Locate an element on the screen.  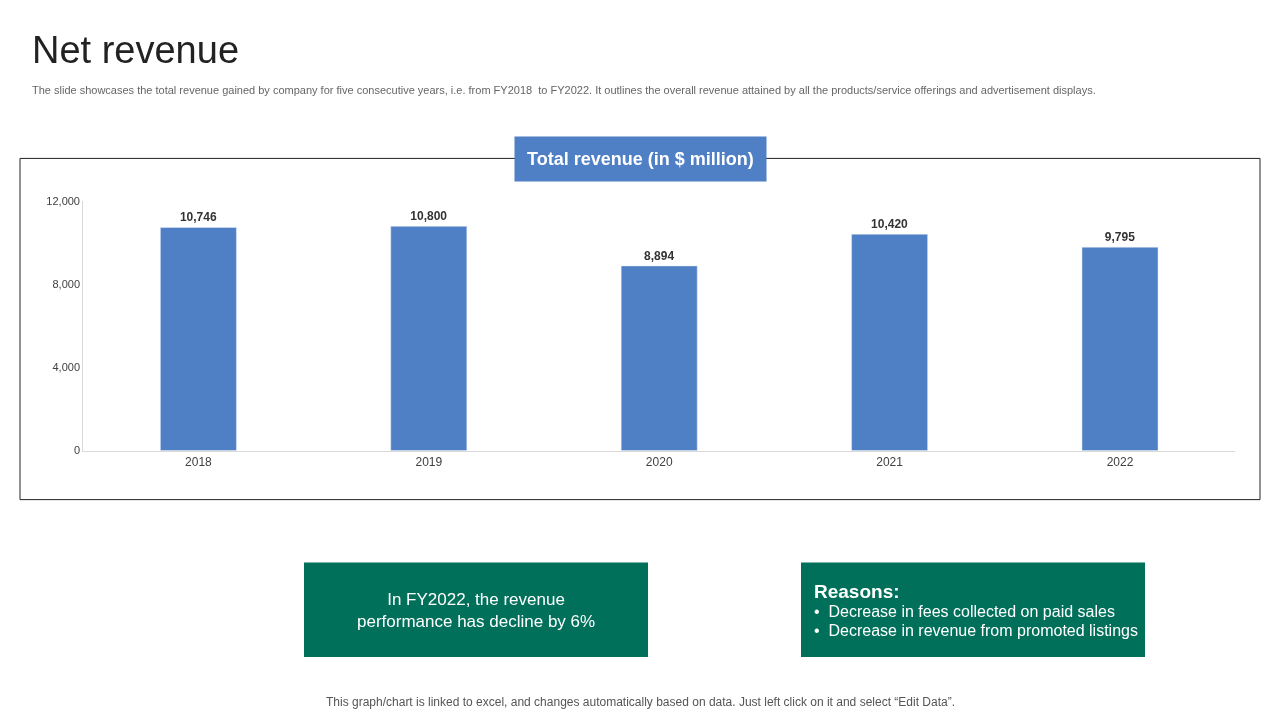
text: • Decrease in revenue from promoted listings is located at coordinates (976, 630).